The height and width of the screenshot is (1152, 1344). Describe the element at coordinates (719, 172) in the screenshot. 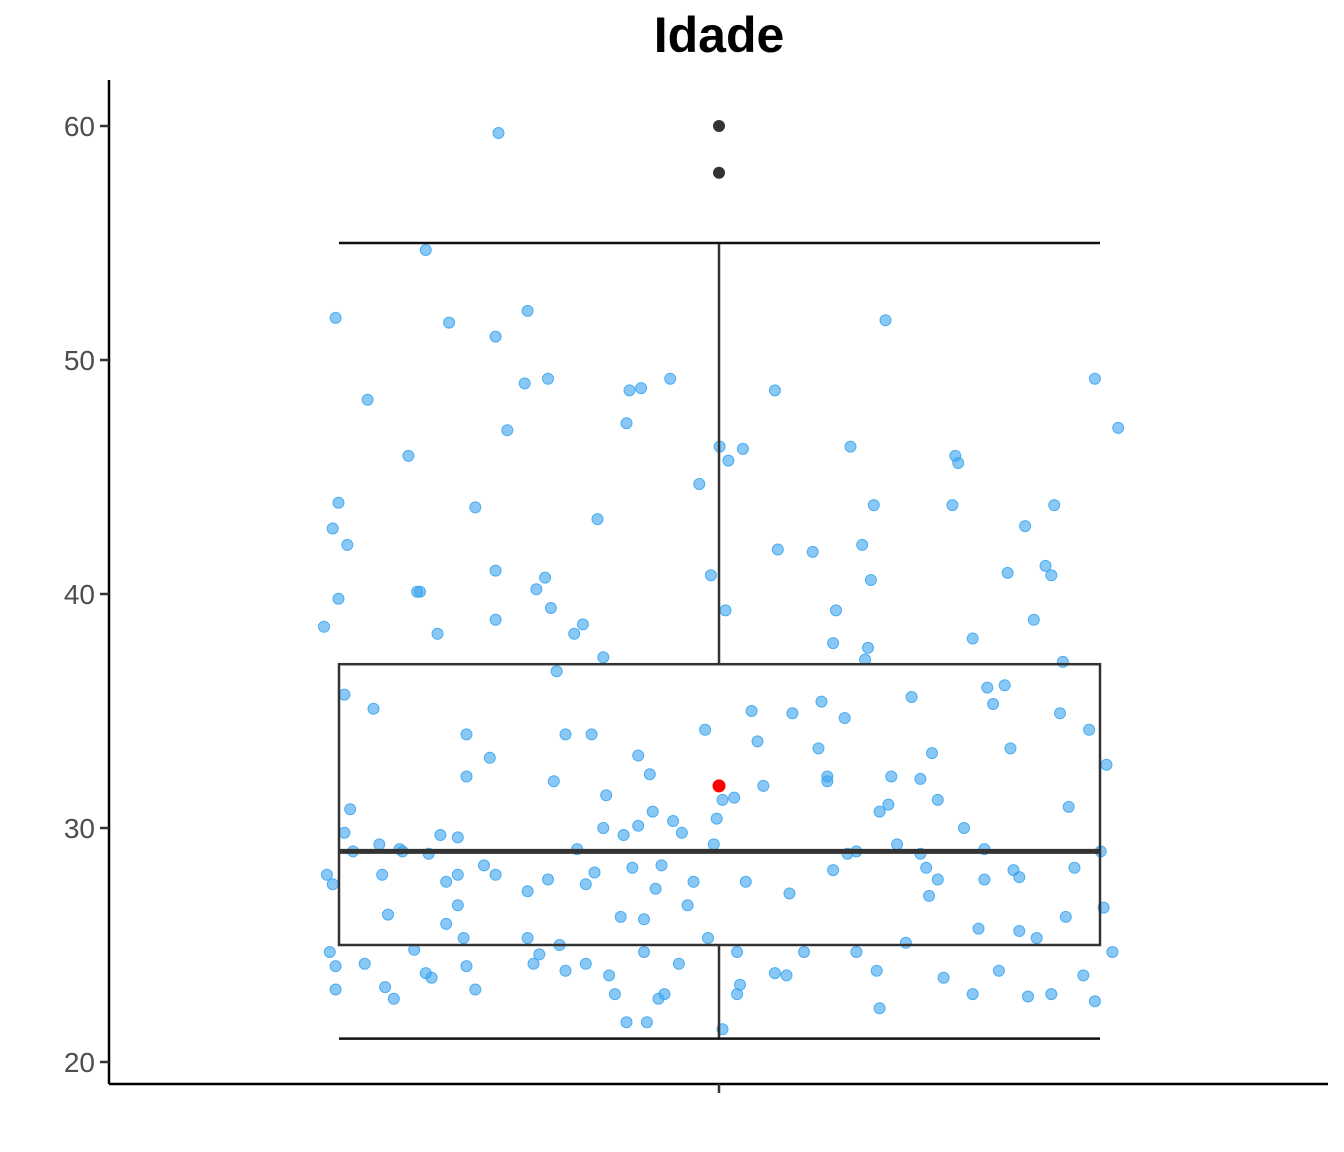

I see `outlier-point` at that location.